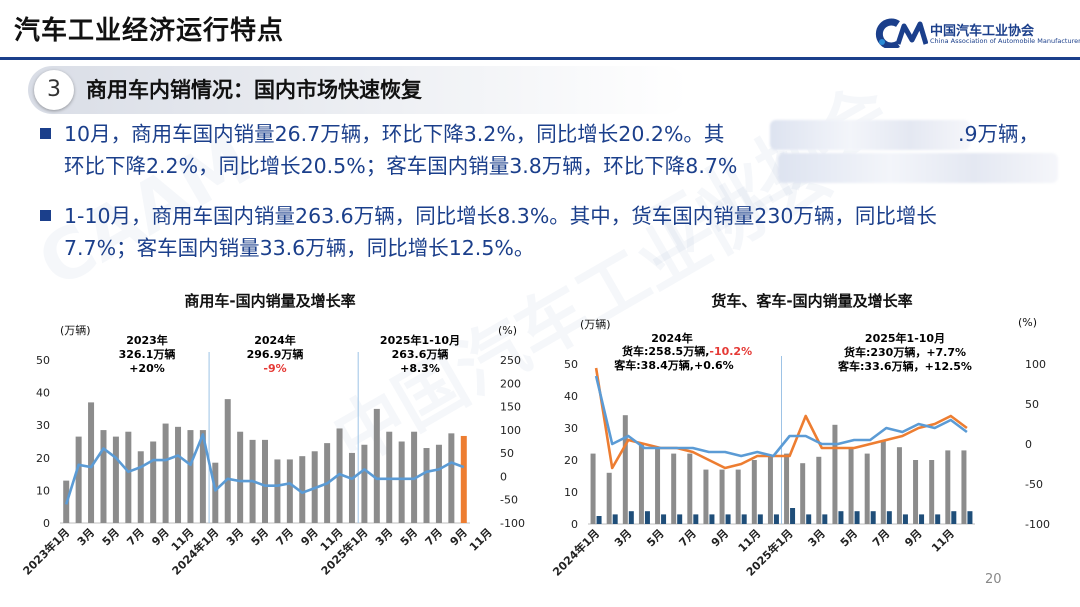  What do you see at coordinates (240, 477) in the screenshot?
I see `bar-销量-14` at bounding box center [240, 477].